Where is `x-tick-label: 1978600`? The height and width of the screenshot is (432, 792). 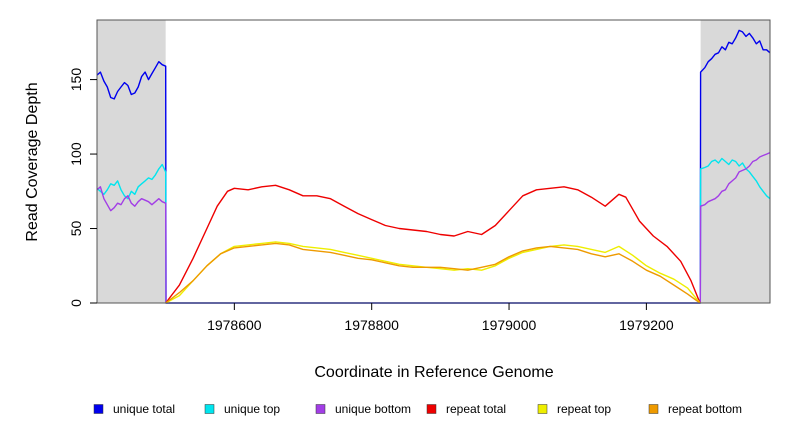 x-tick-label: 1978600 is located at coordinates (234, 325).